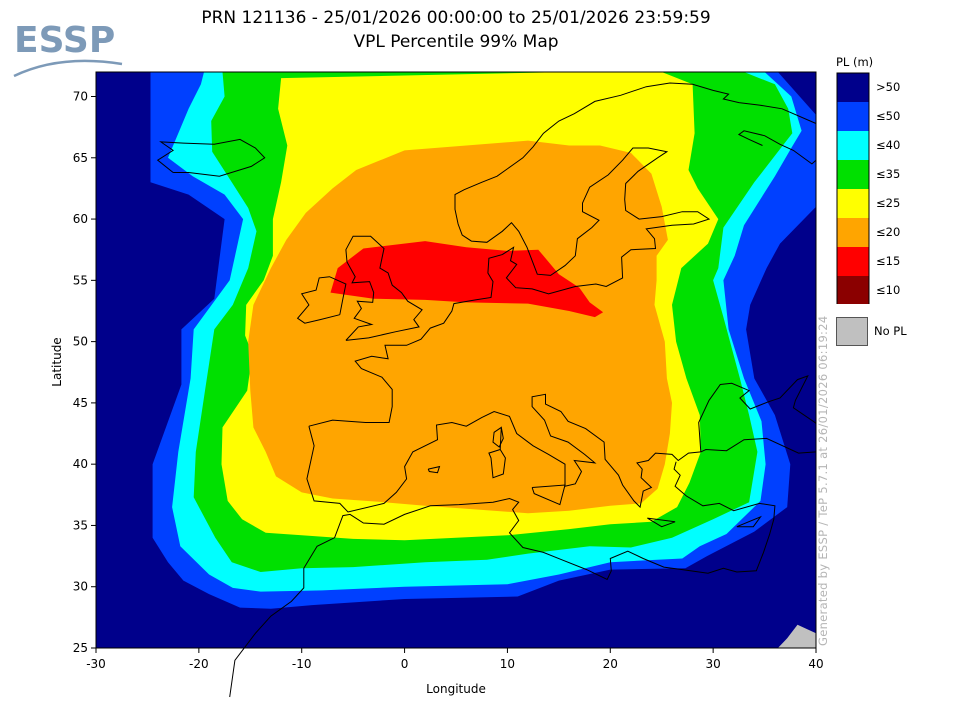  What do you see at coordinates (888, 87) in the screenshot?
I see `legend-label: >50` at bounding box center [888, 87].